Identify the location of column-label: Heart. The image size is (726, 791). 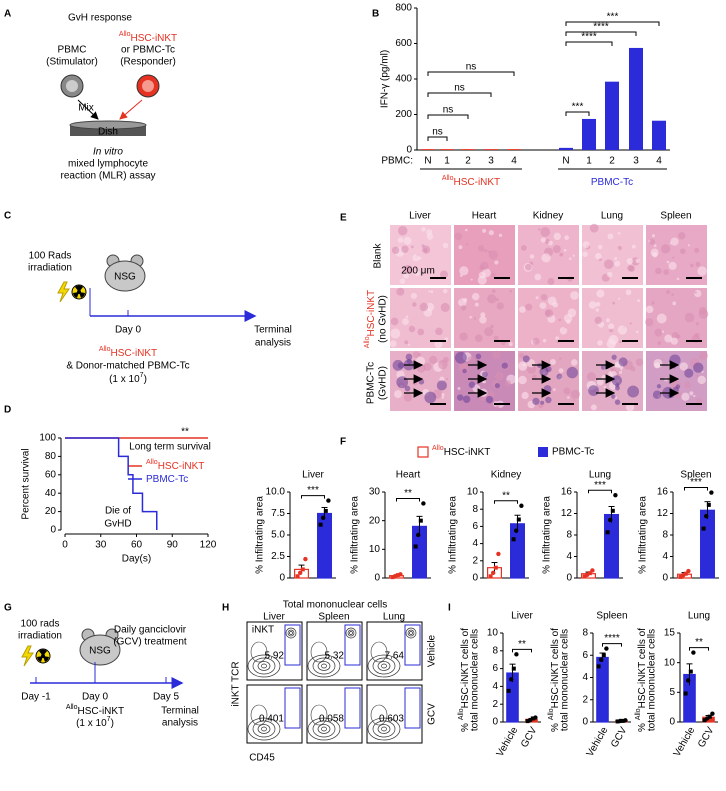
(484, 216).